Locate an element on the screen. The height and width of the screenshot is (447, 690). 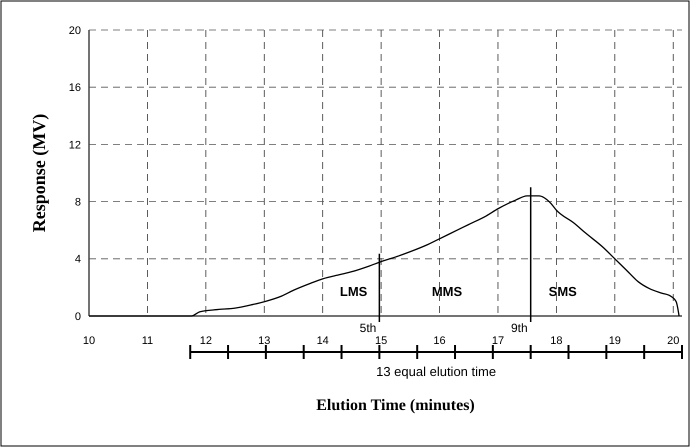
x-tick-label: 17 is located at coordinates (498, 341).